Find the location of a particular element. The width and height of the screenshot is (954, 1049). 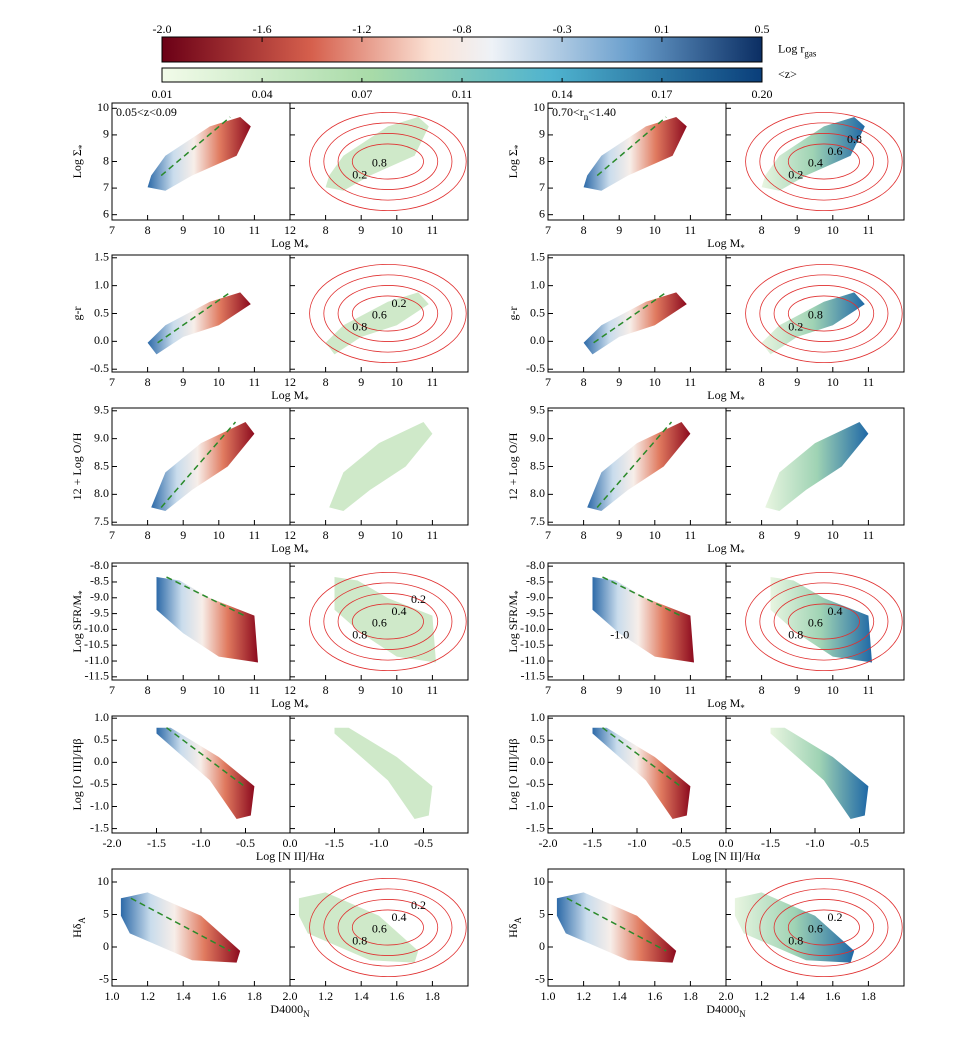

x-tick-label: -2.0 is located at coordinates (548, 843).